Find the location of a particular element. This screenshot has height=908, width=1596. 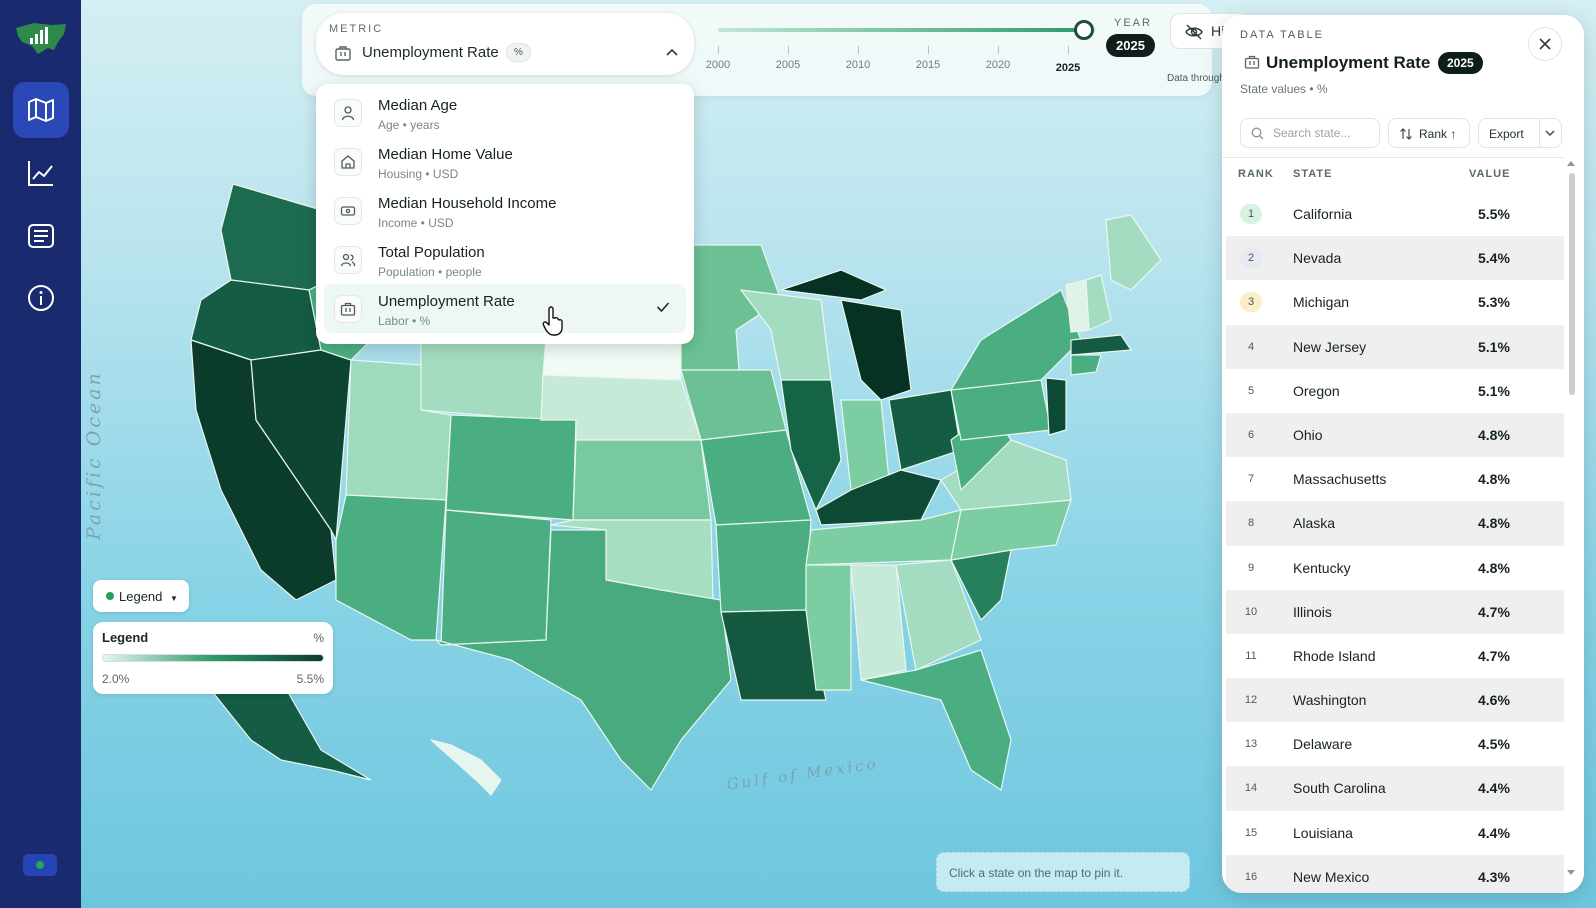

table-row: 15 Louisiana 4.4% is located at coordinates (1395, 833).